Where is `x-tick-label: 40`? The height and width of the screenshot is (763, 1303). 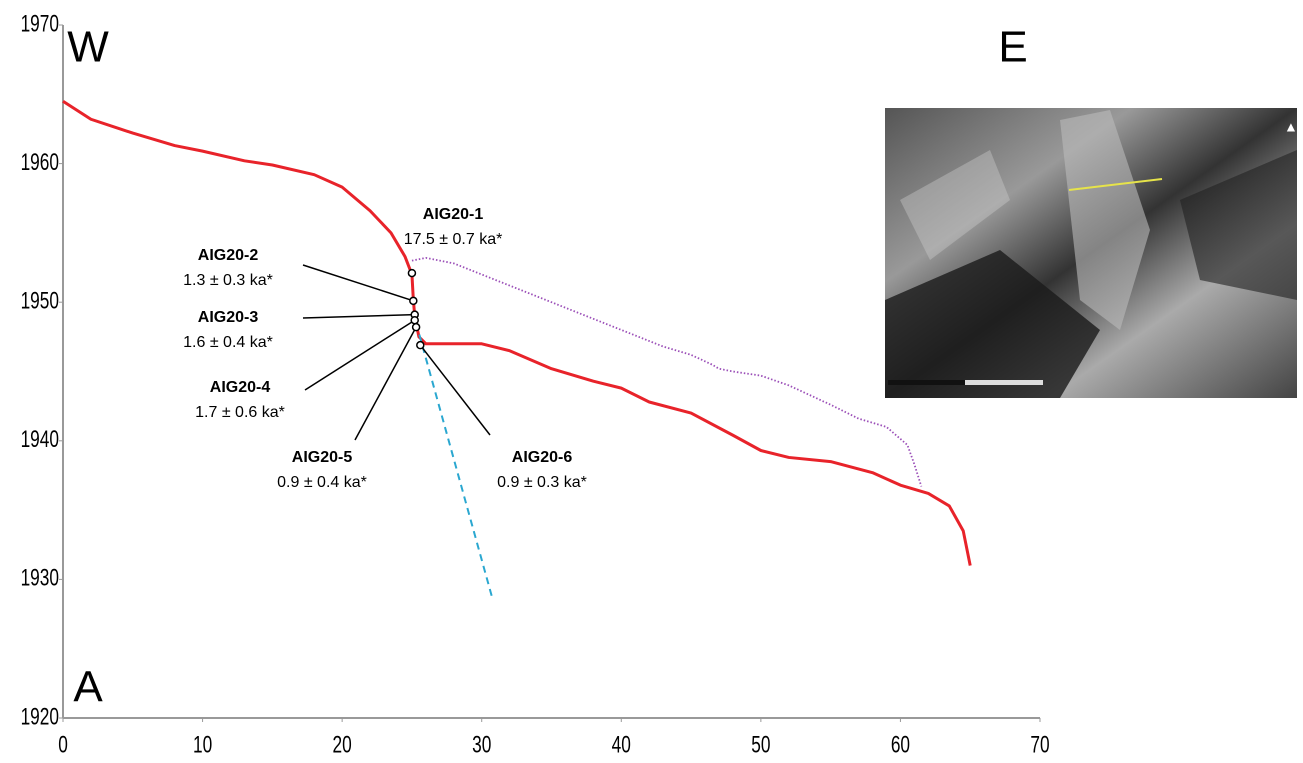
x-tick-label: 40 is located at coordinates (621, 745).